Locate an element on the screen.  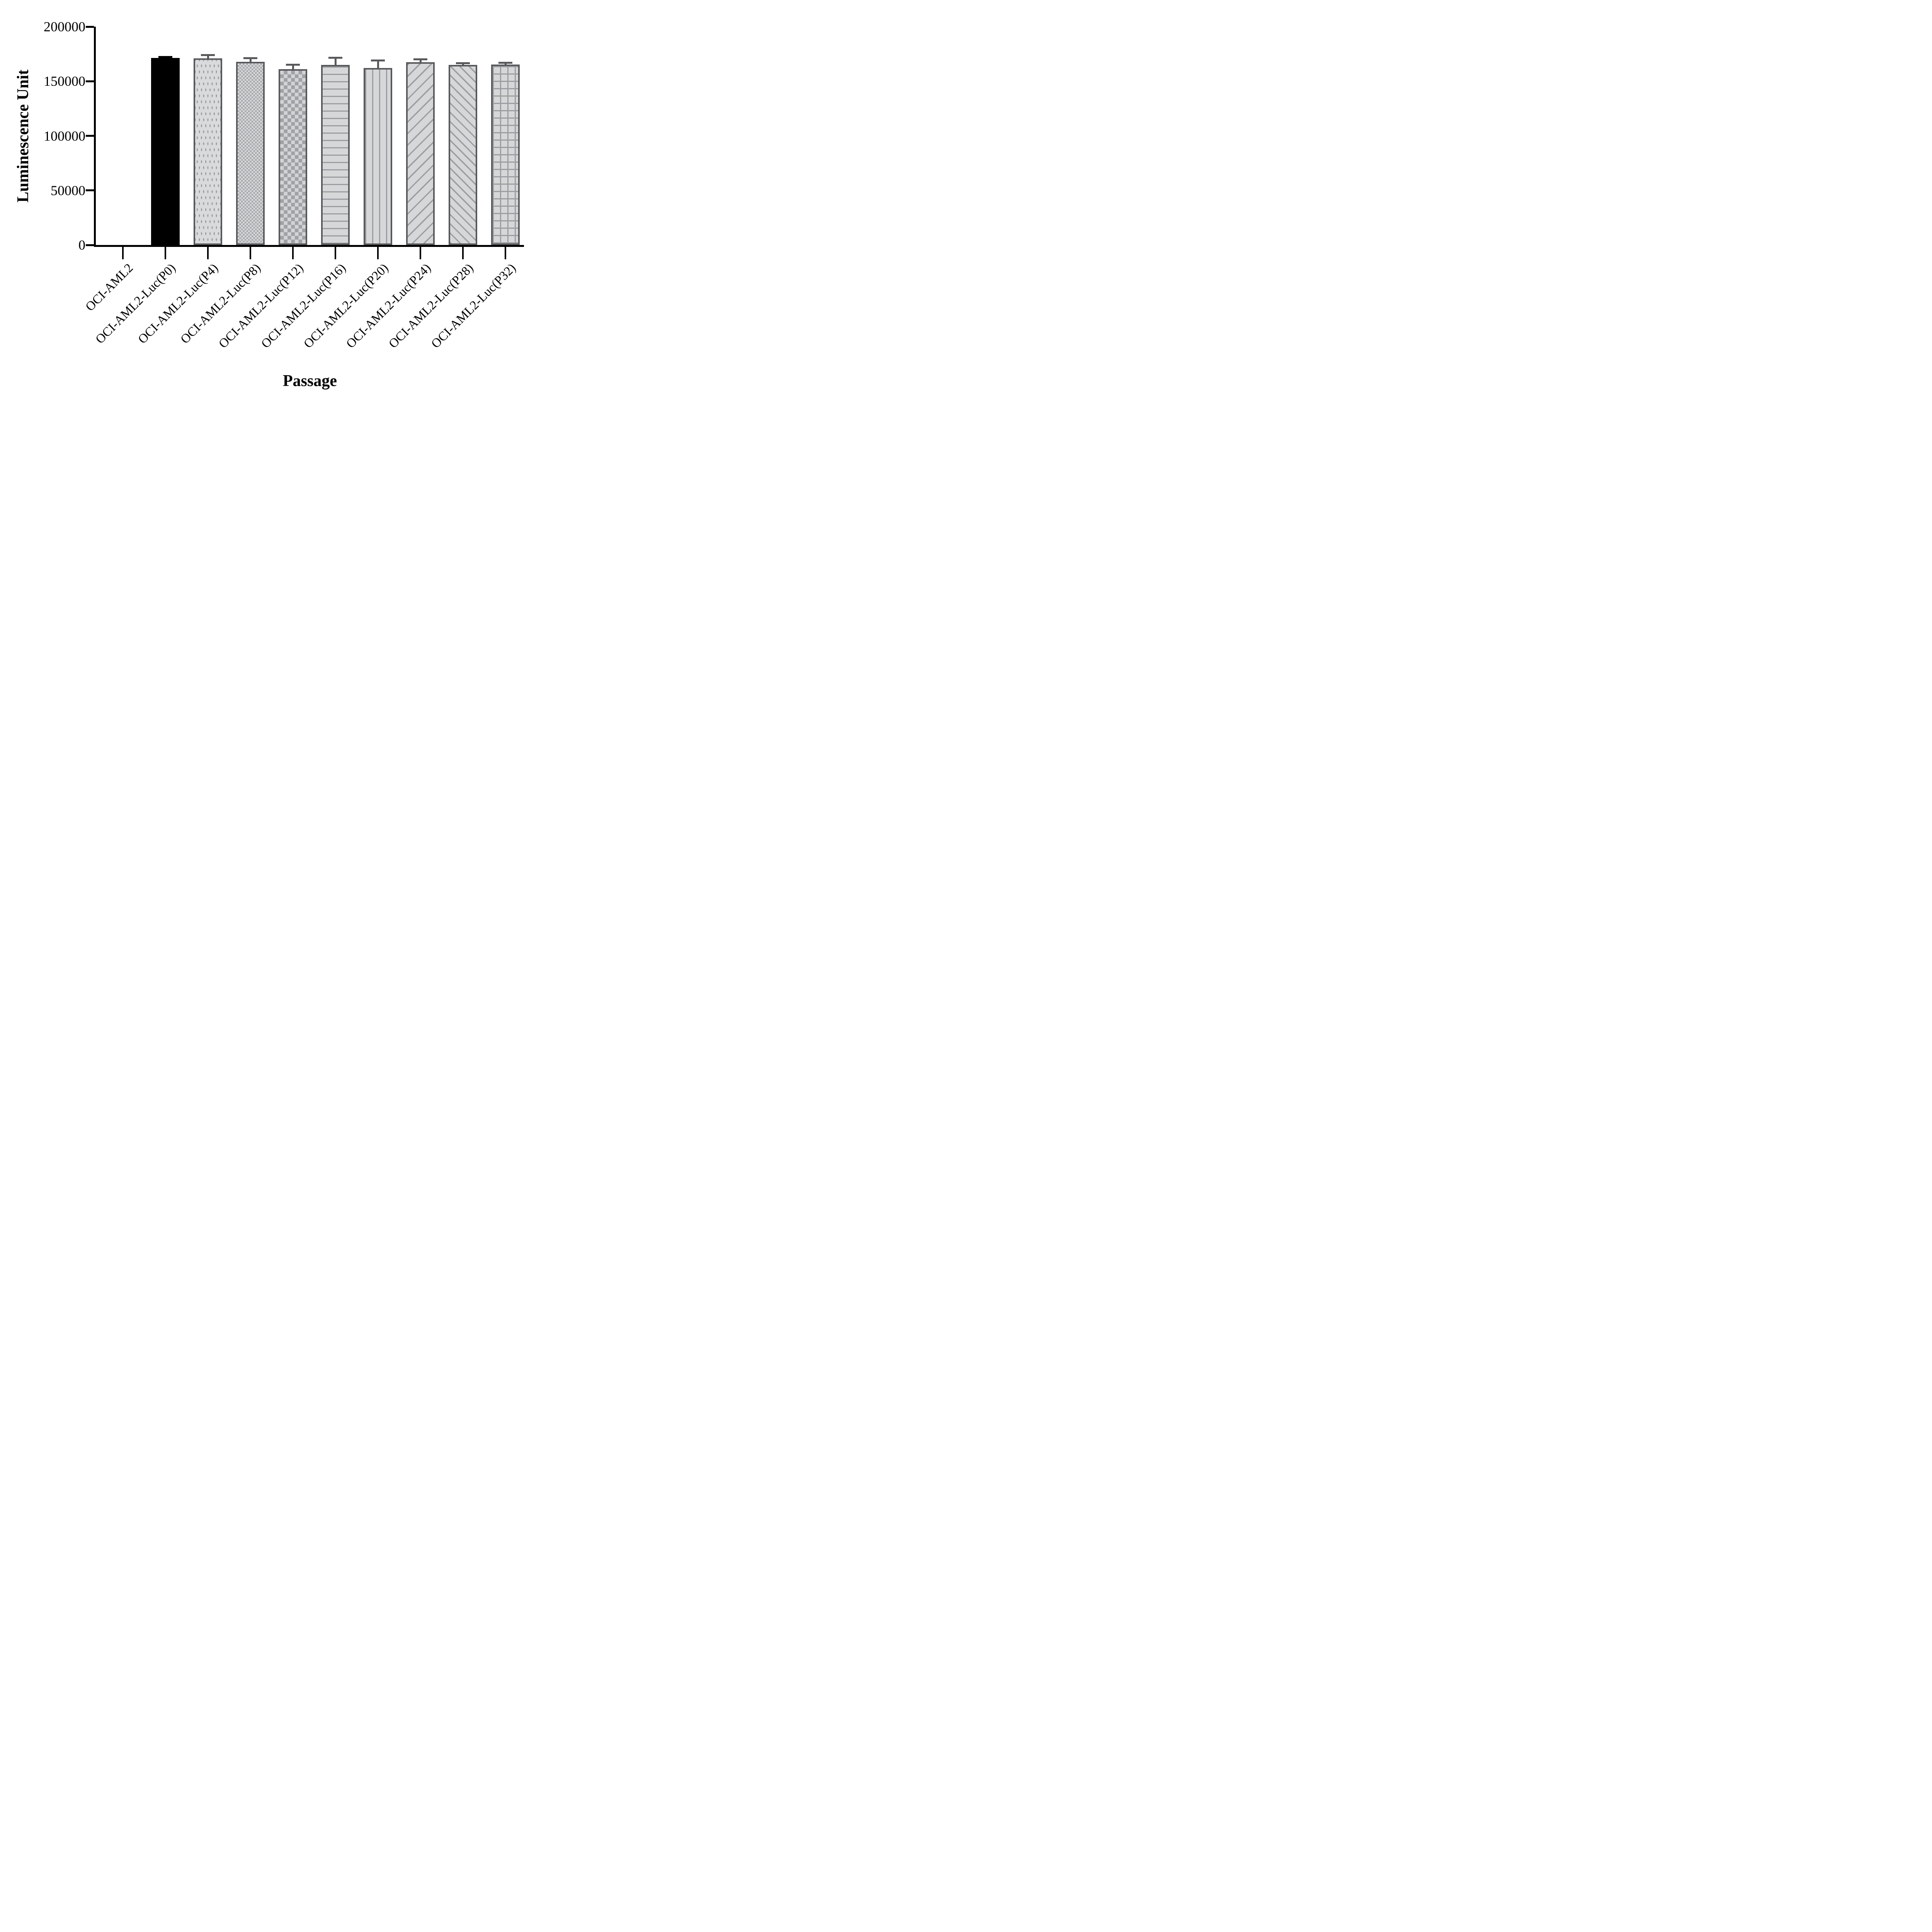
x-category-label: OCI-AML2-Luc(P4) is located at coordinates (178, 304).